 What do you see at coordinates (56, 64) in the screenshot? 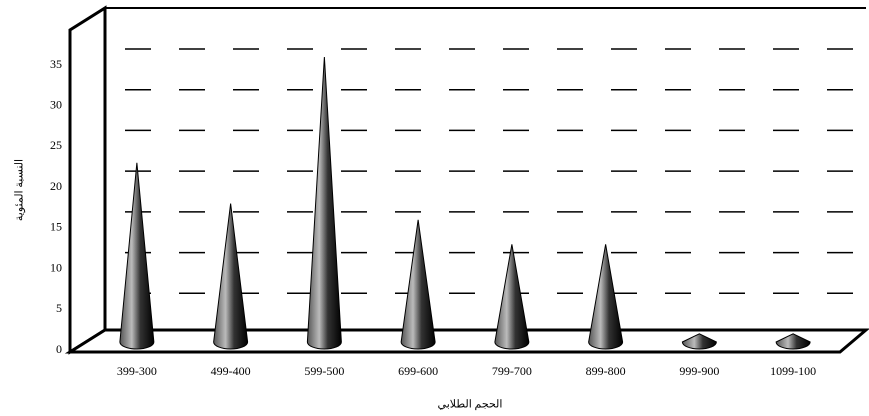
I see `y-tick-label: 35` at bounding box center [56, 64].